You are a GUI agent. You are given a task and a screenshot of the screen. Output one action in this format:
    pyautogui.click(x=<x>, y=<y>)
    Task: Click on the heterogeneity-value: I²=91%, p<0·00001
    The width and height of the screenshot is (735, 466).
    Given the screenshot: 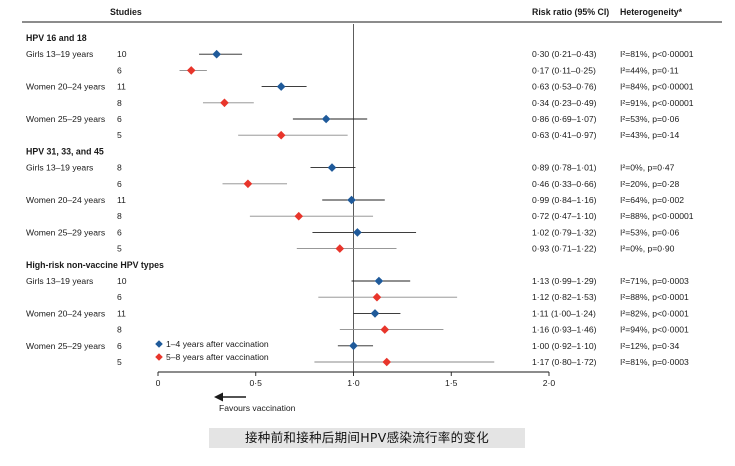 What is the action you would take?
    pyautogui.click(x=657, y=103)
    